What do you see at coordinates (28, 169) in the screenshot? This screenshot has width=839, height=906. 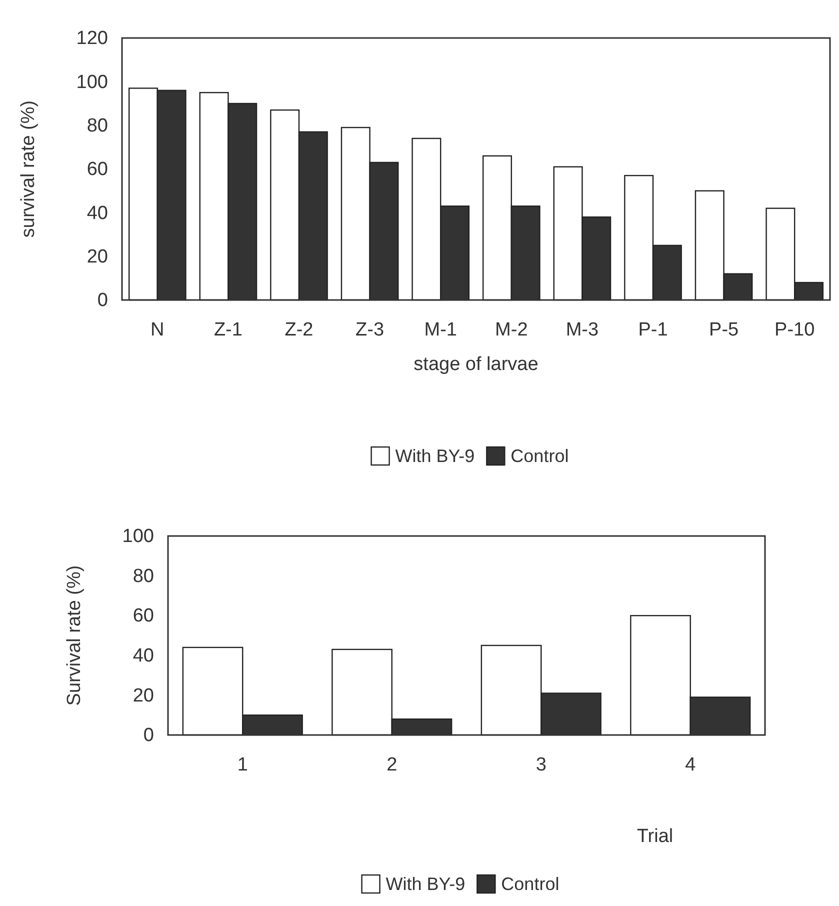 I see `y-axis-title: survival rate (%)` at bounding box center [28, 169].